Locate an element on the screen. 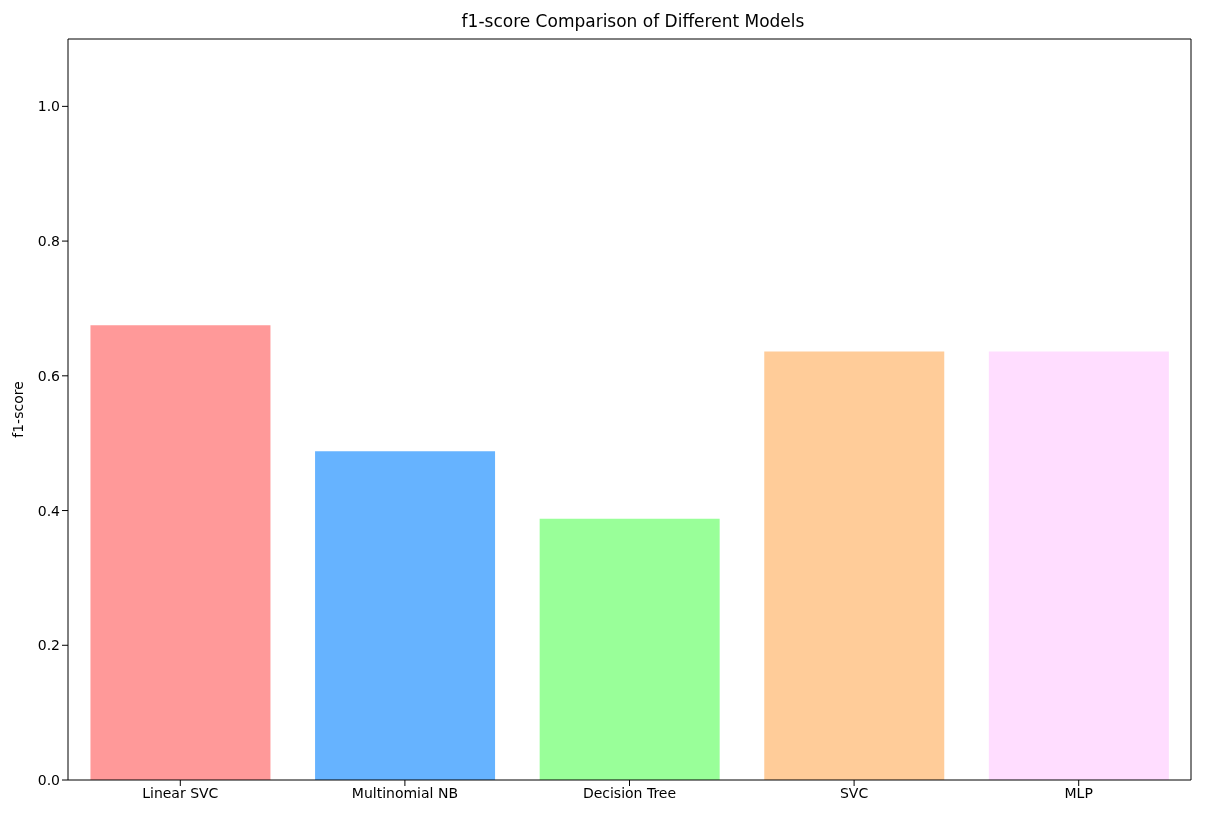 The height and width of the screenshot is (826, 1212). y-axis-title: f1-score is located at coordinates (17, 409).